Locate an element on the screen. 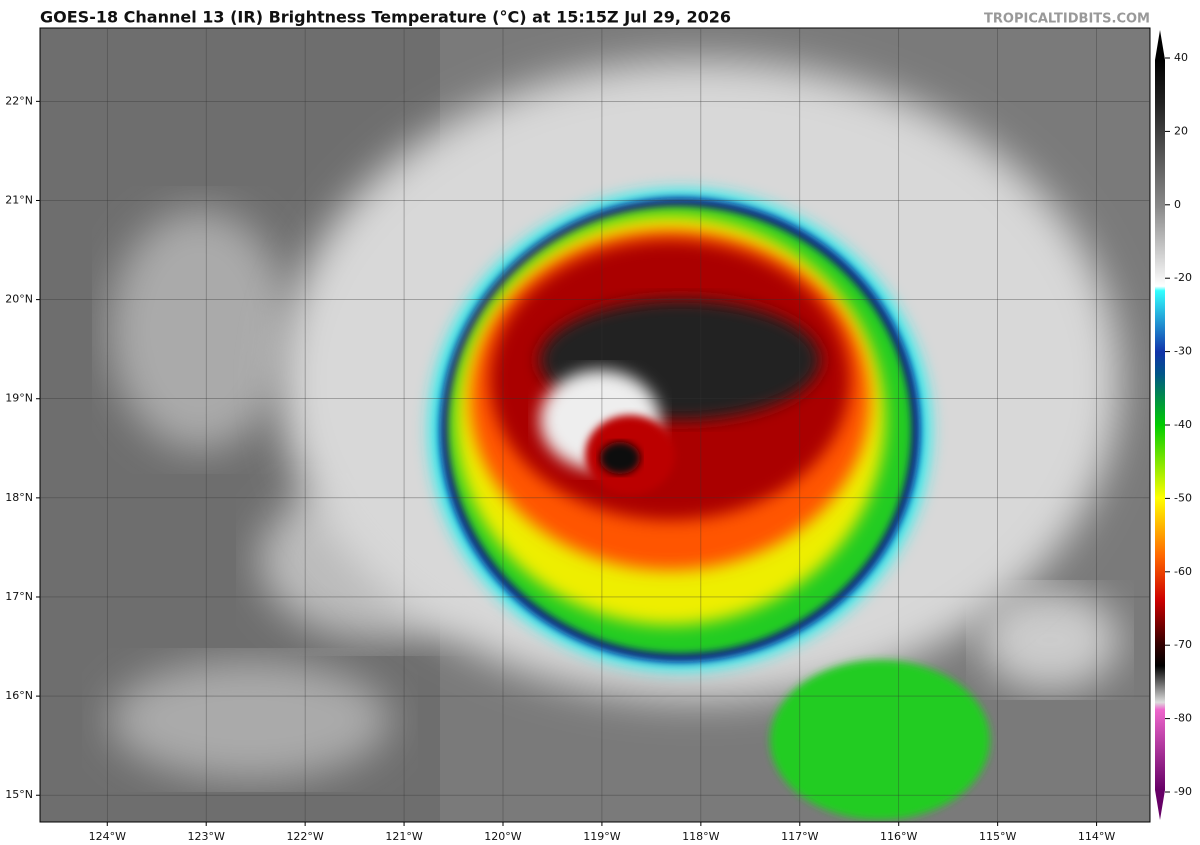 The height and width of the screenshot is (845, 1200). colorbar-tick-label: 0 is located at coordinates (1177, 204).